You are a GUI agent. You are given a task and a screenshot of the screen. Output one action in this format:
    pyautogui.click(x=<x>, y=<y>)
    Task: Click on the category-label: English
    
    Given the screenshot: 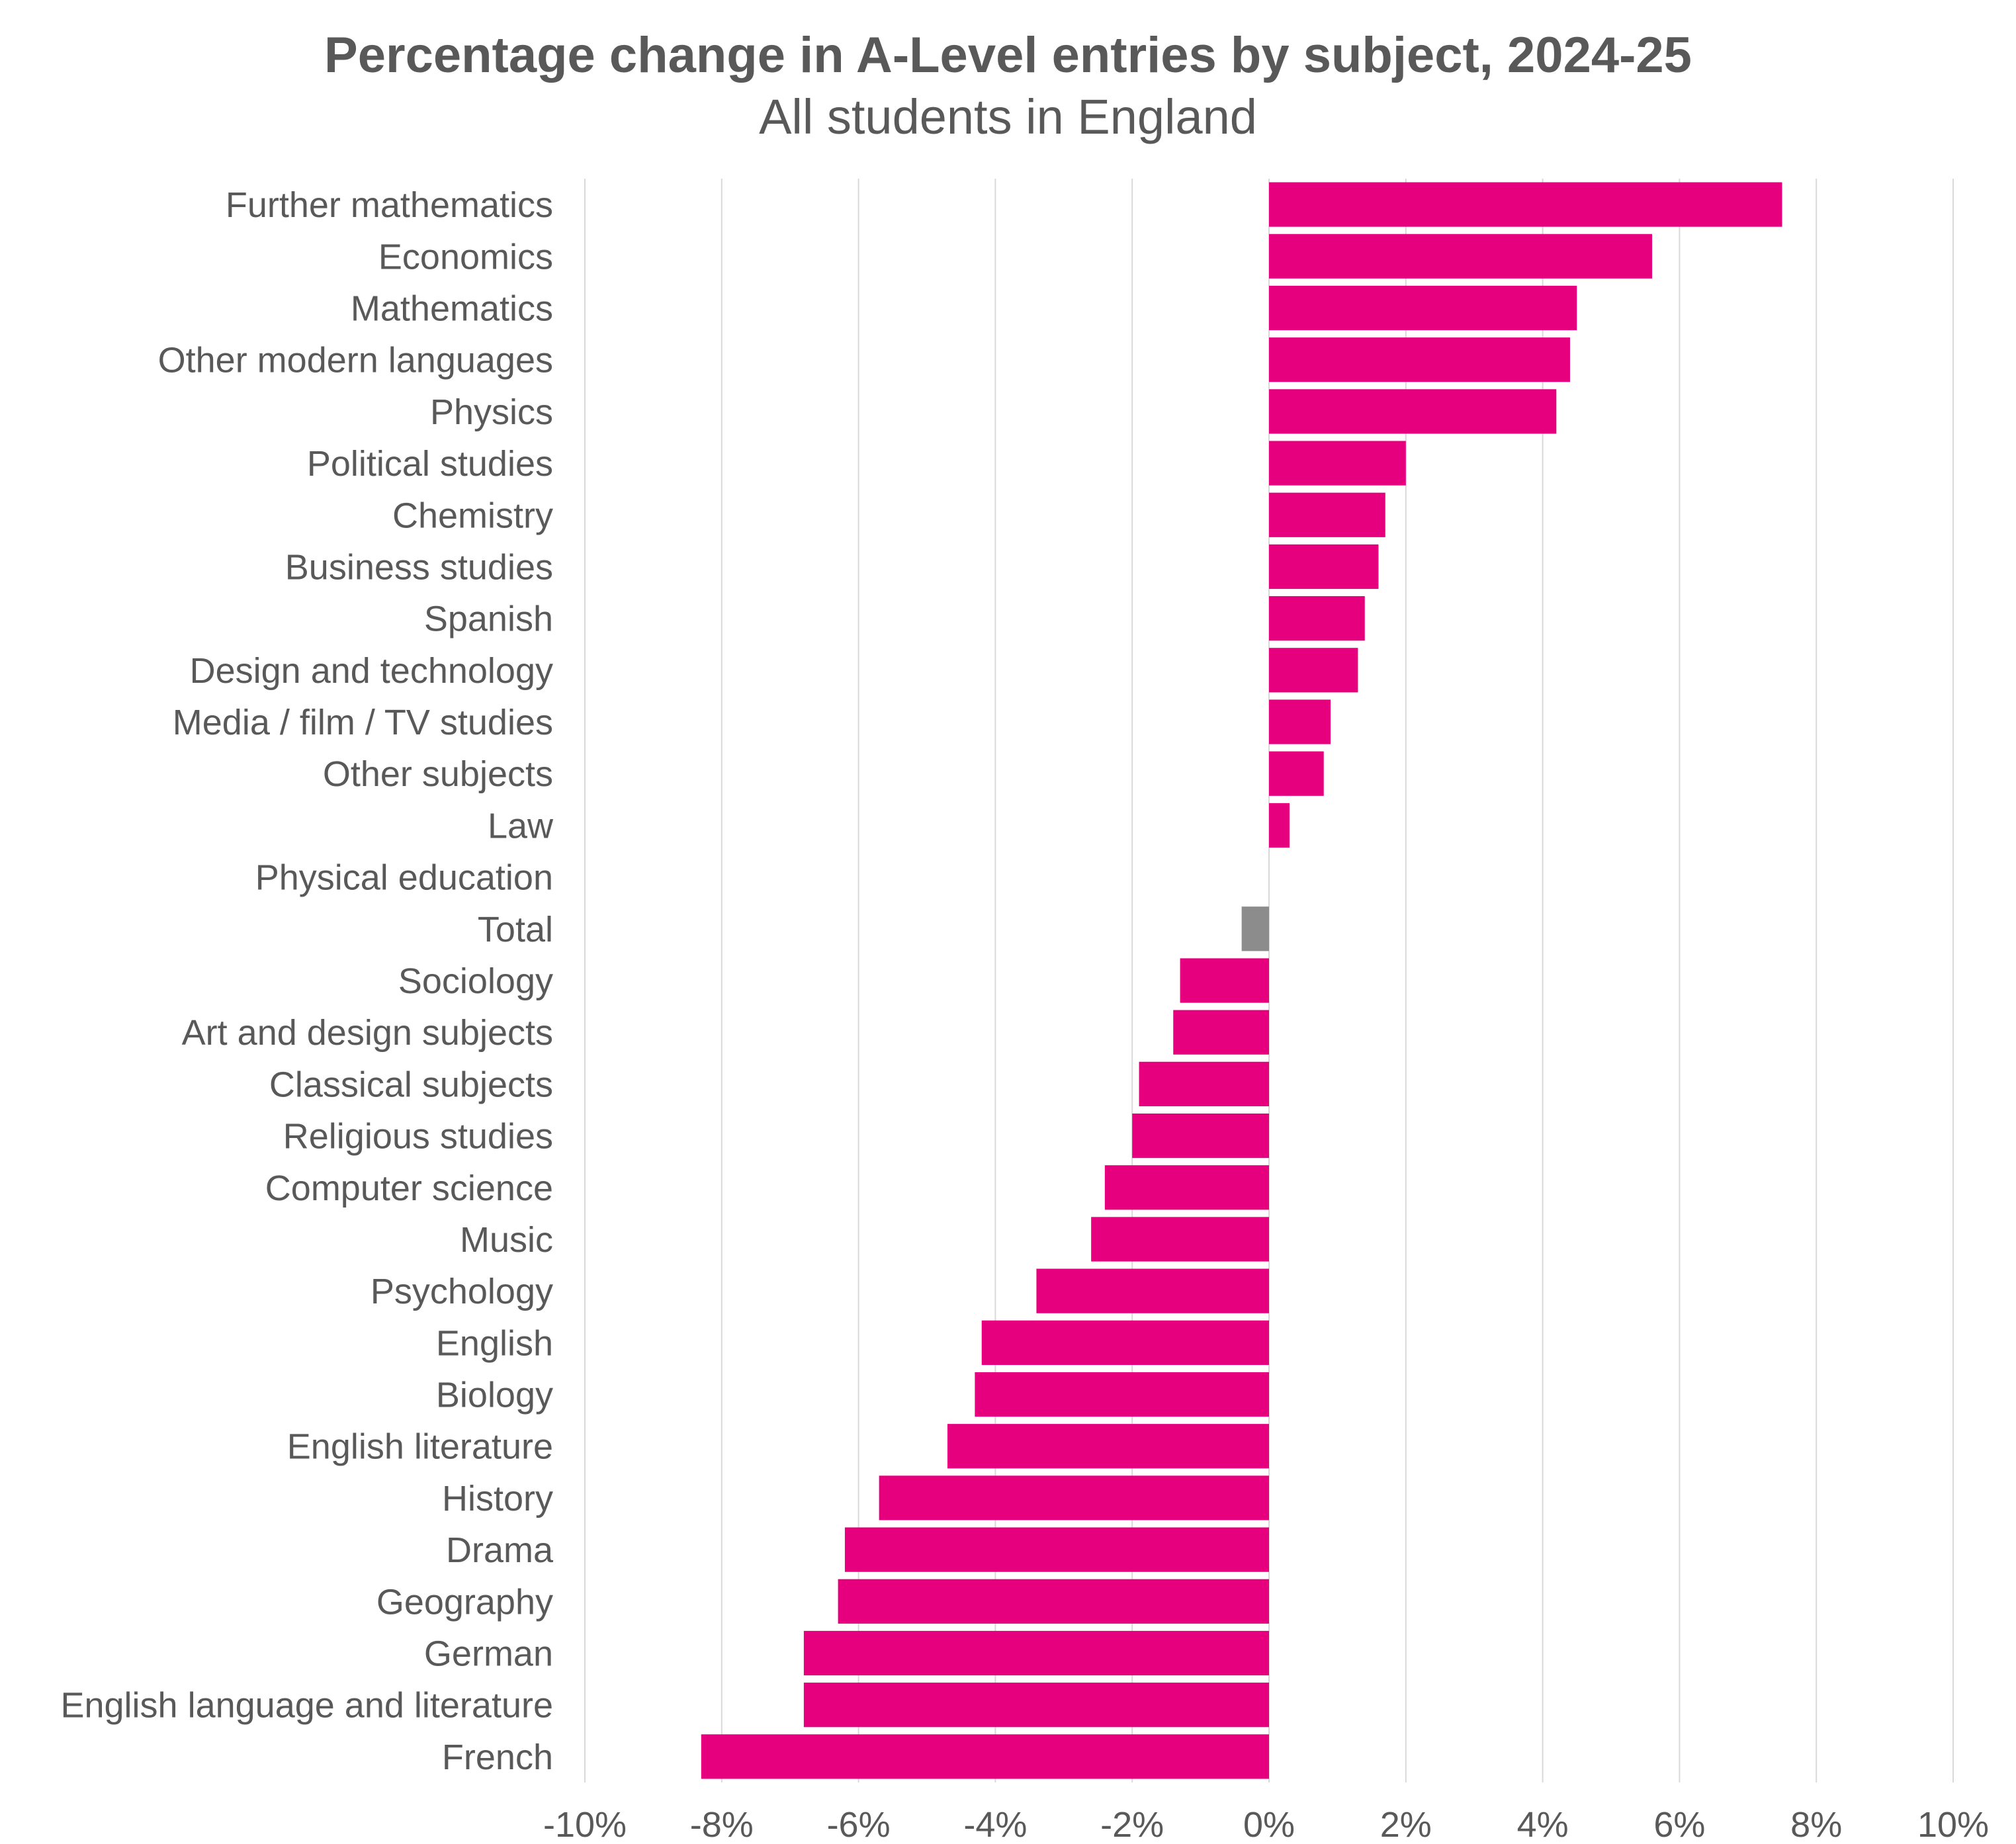 What is the action you would take?
    pyautogui.click(x=494, y=1343)
    